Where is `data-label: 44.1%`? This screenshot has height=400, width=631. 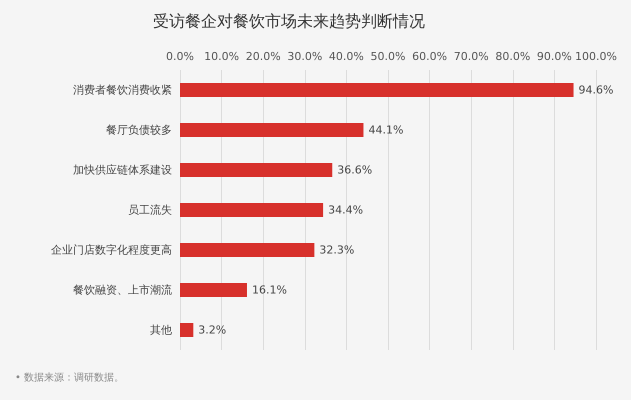 data-label: 44.1% is located at coordinates (386, 130).